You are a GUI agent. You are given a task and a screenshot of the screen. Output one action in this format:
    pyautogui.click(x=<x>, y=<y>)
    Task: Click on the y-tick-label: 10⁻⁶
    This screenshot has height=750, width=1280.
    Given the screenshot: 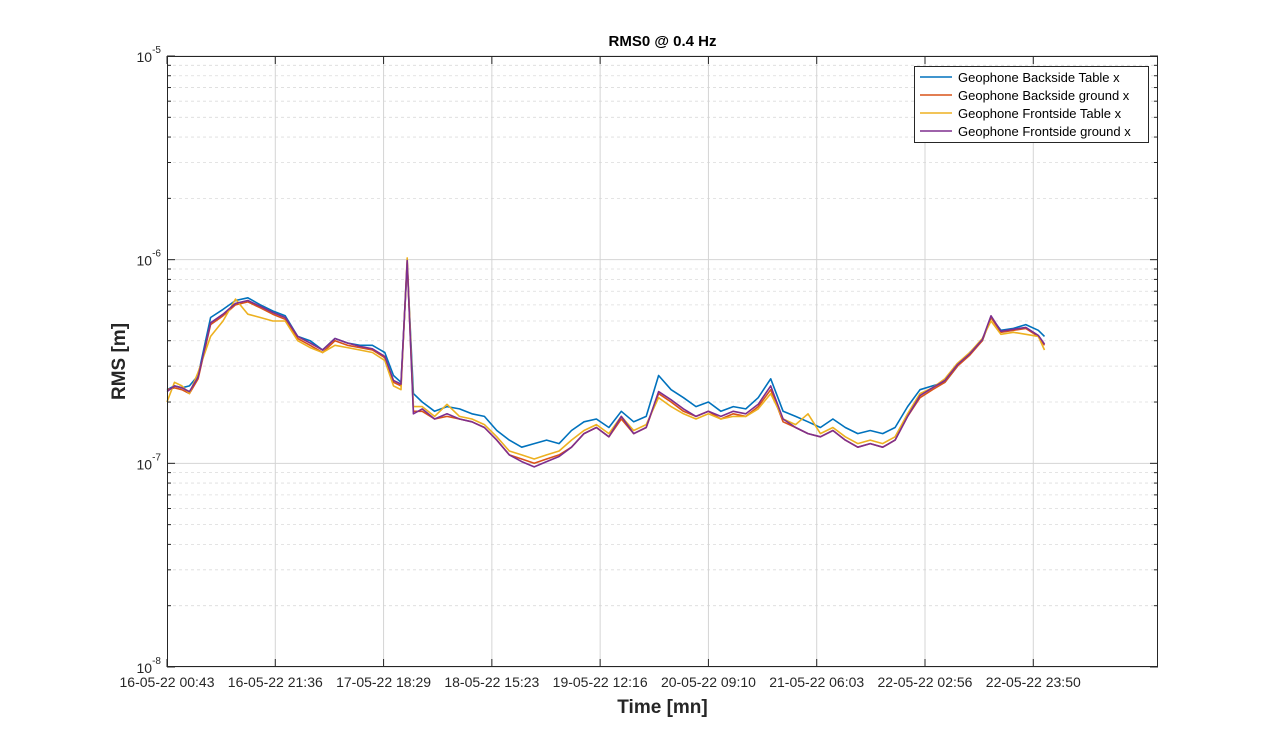 What is the action you would take?
    pyautogui.click(x=149, y=259)
    